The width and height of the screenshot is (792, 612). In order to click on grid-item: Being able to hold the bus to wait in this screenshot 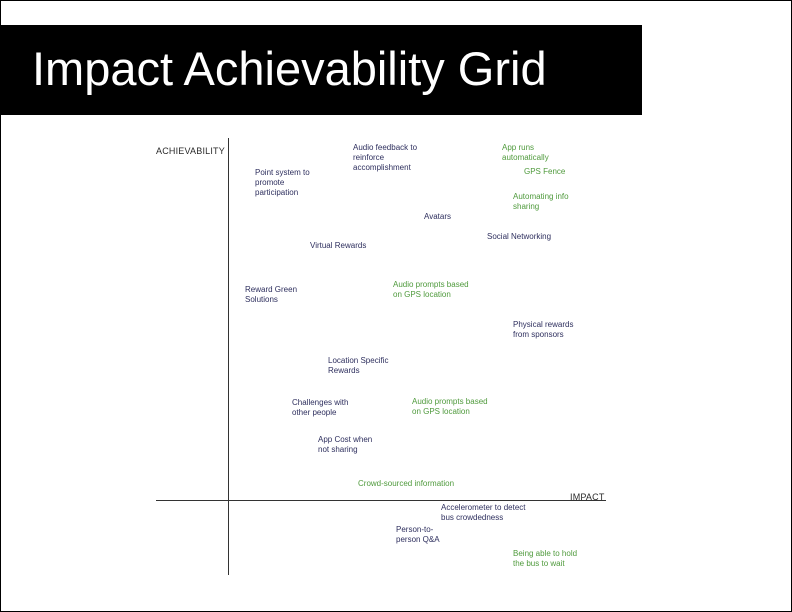, I will do `click(545, 558)`.